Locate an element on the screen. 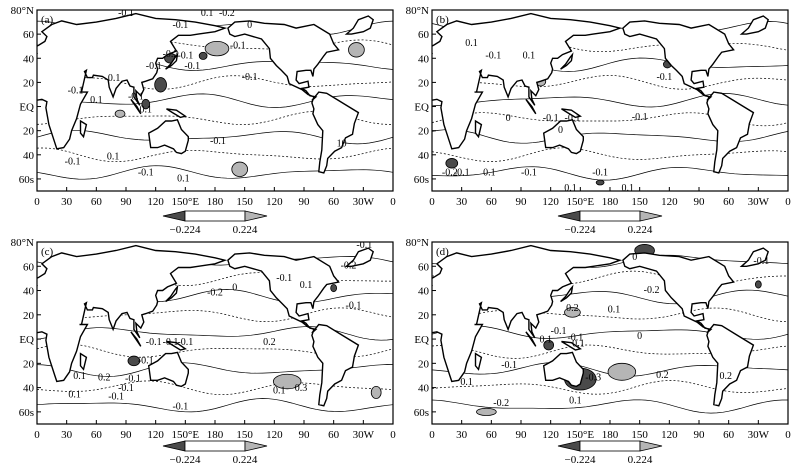  lon-tick-label: 30 is located at coordinates (67, 202).